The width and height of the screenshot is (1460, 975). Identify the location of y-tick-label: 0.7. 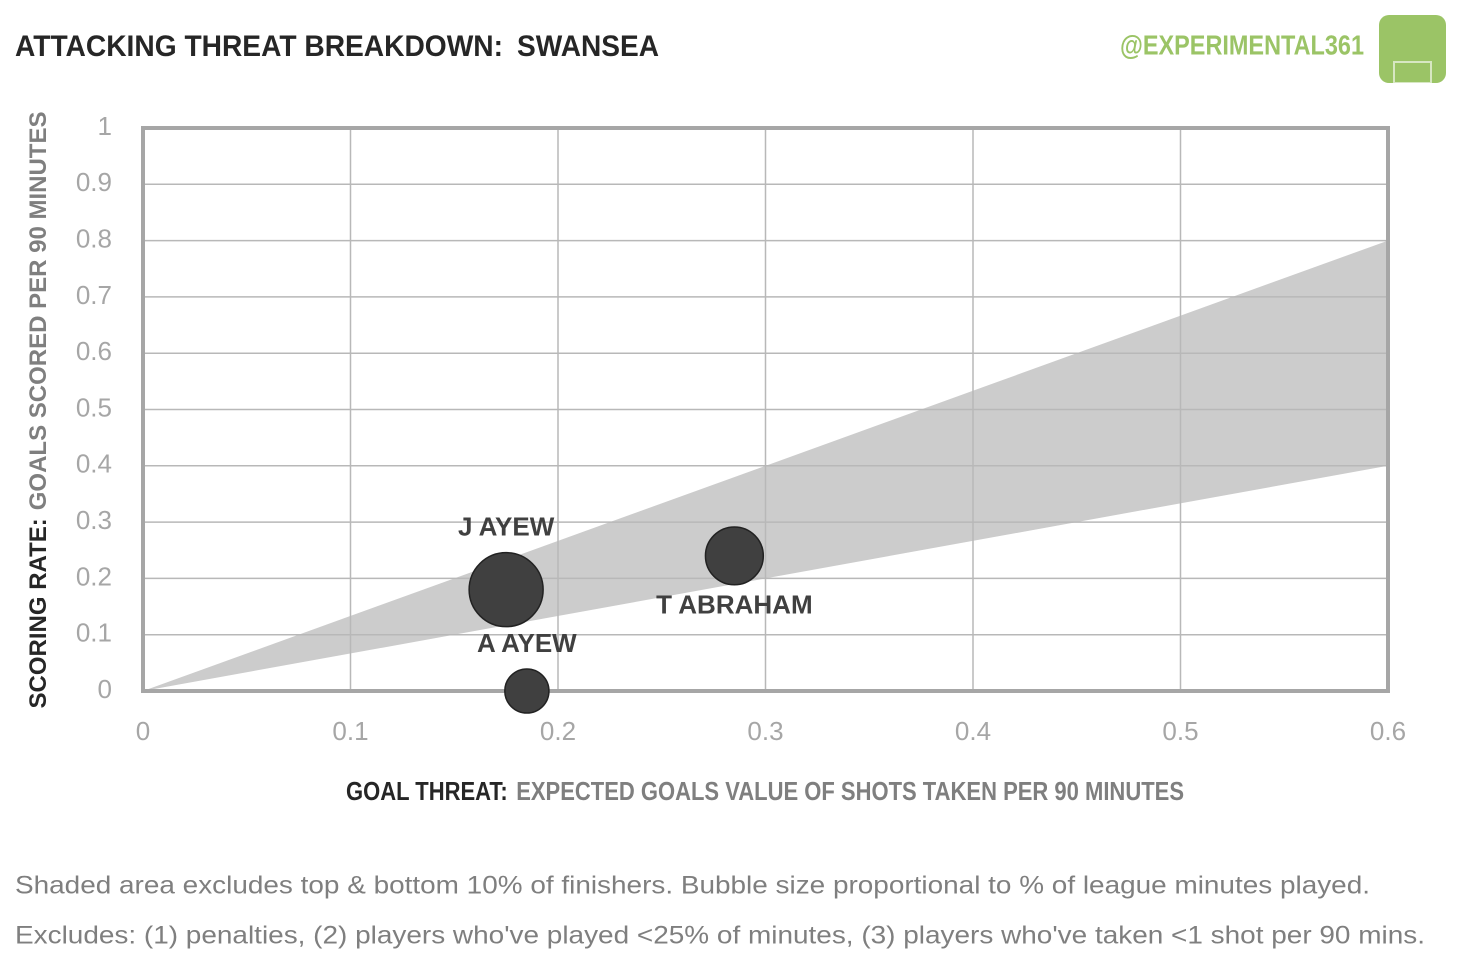
(94, 295).